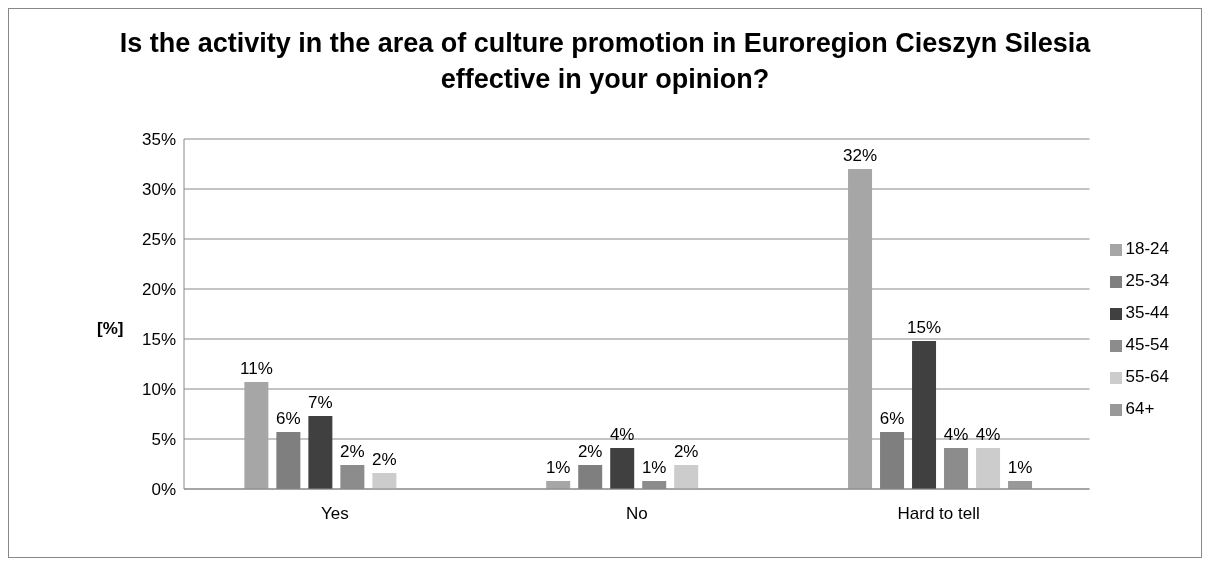  Describe the element at coordinates (335, 514) in the screenshot. I see `x-tick-label: Yes` at that location.